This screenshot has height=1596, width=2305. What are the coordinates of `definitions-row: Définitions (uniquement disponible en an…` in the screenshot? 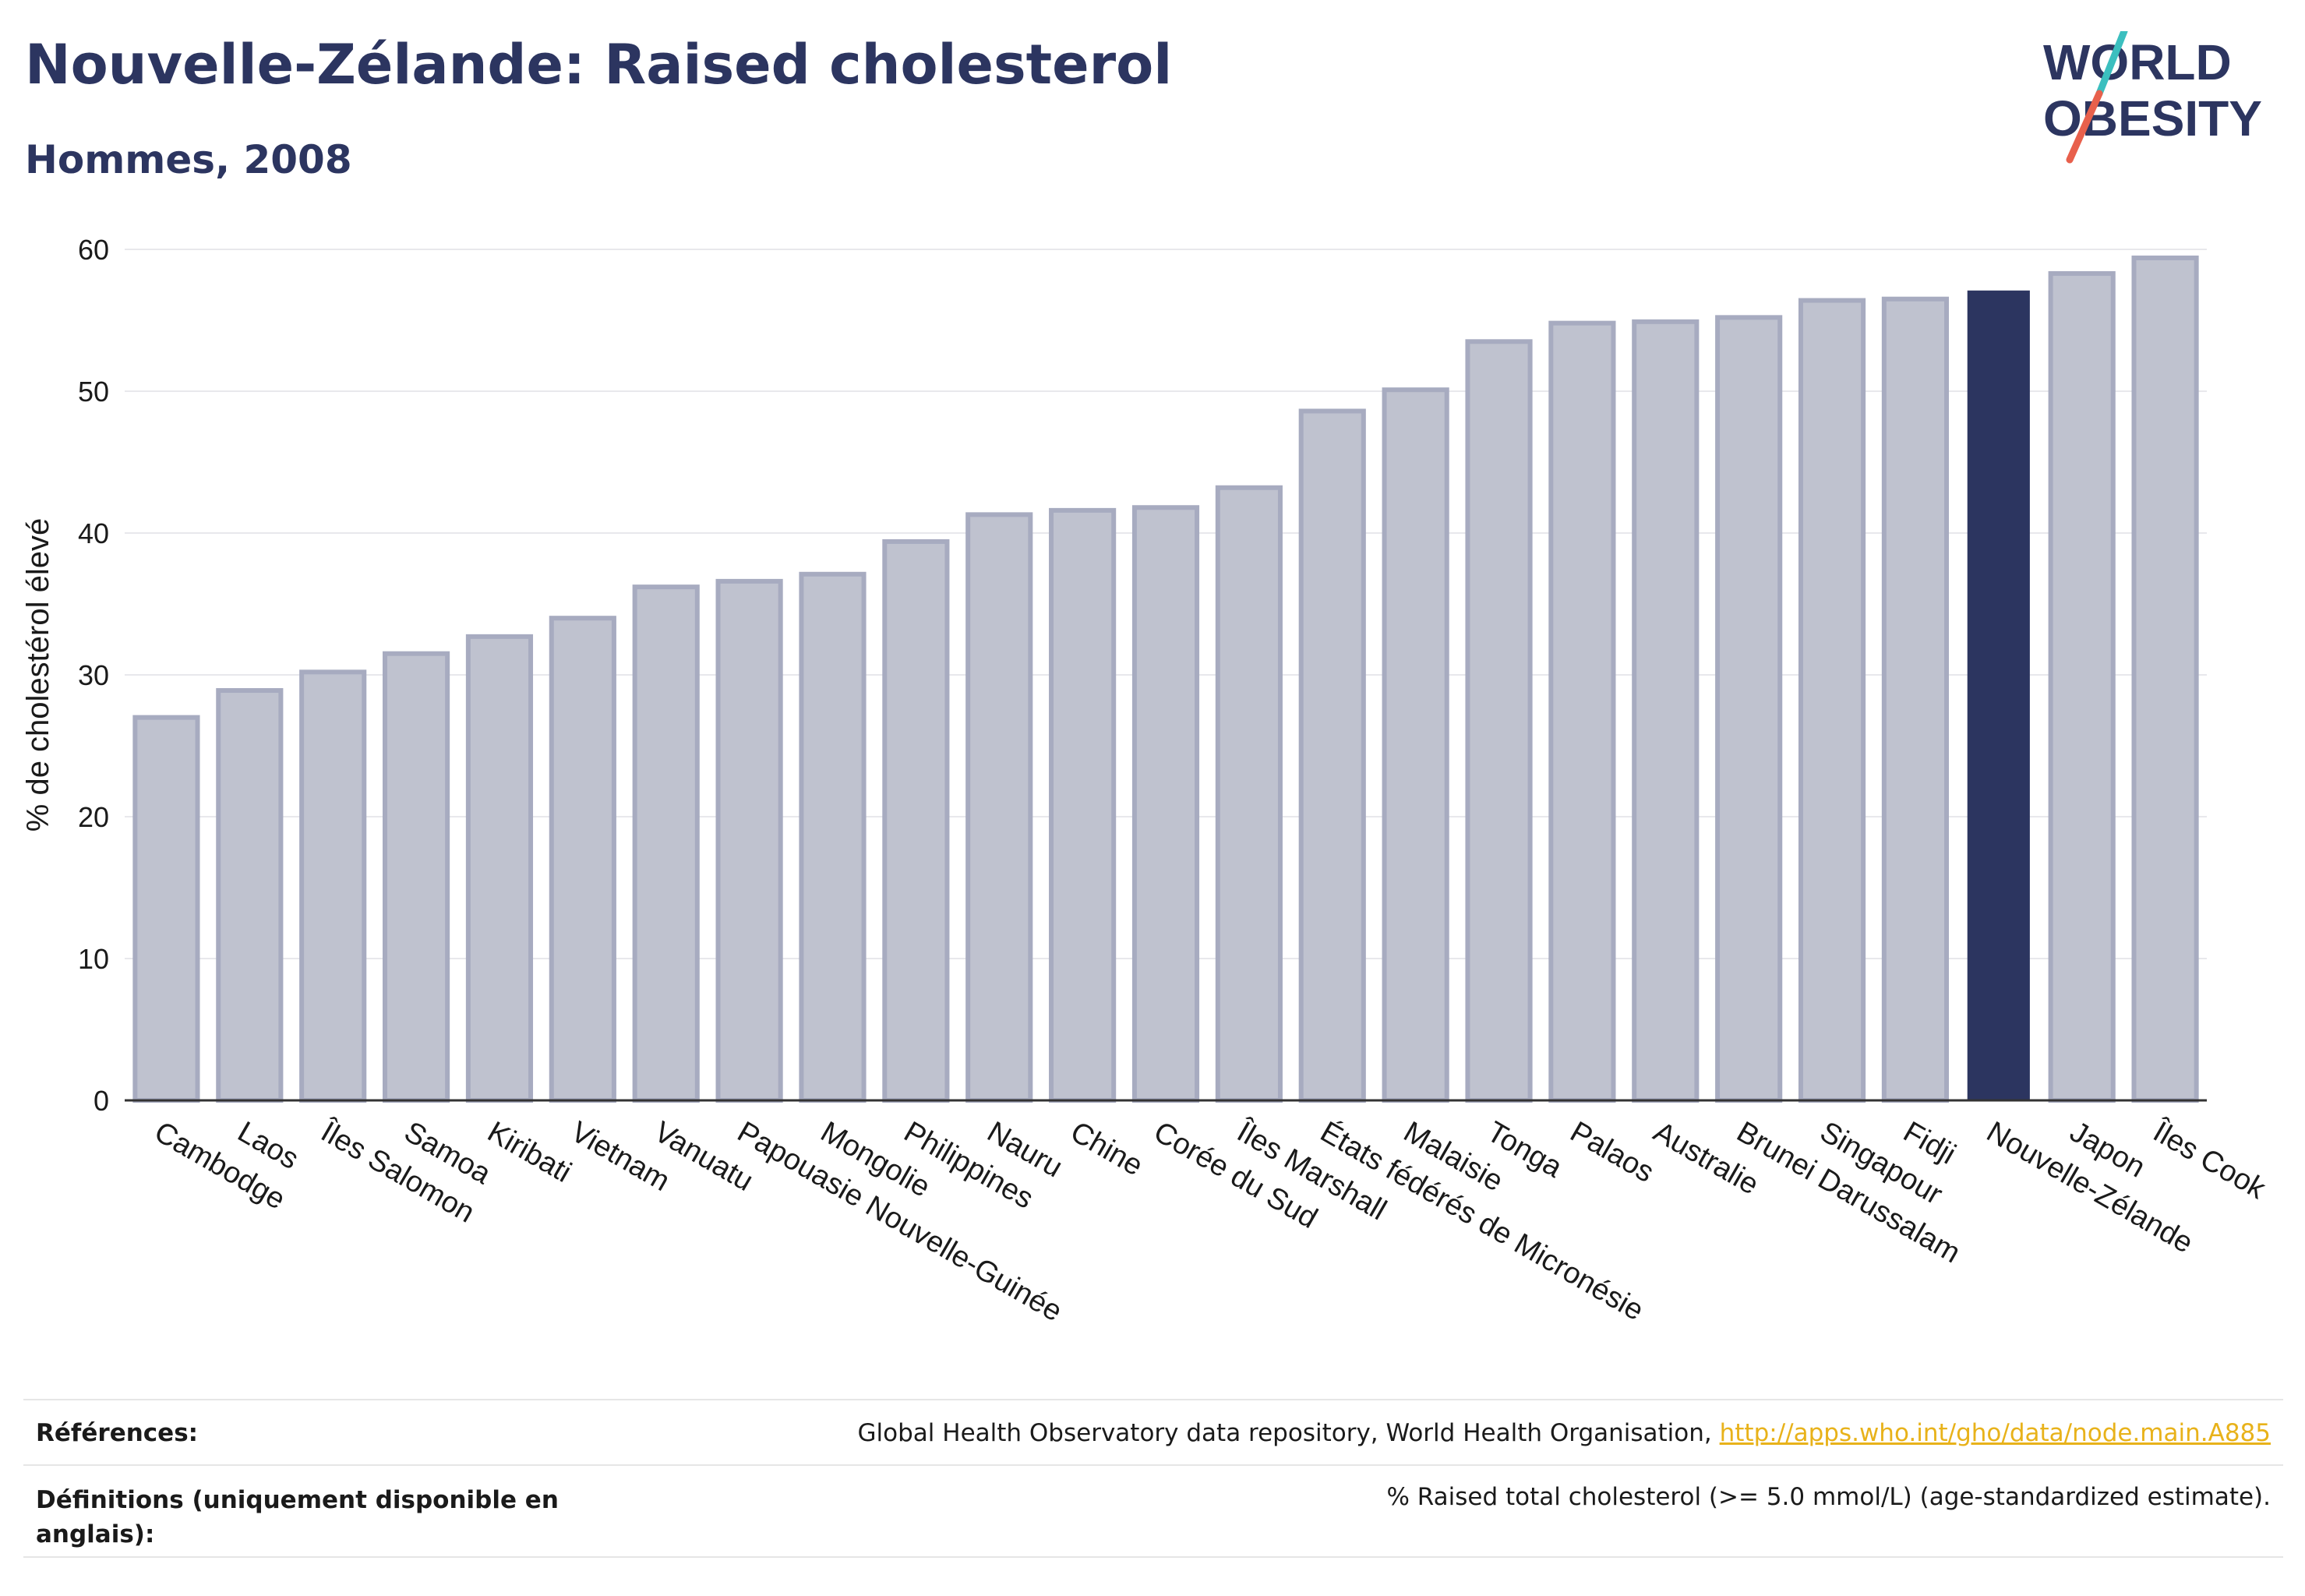 It's located at (1153, 1511).